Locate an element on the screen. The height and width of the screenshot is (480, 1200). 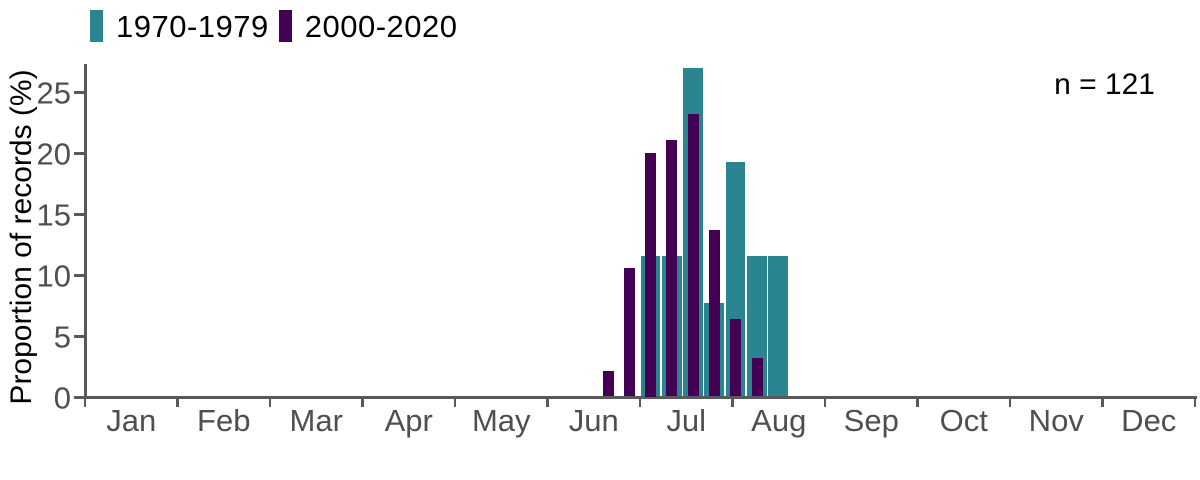
month-label-sep: Sep is located at coordinates (871, 420).